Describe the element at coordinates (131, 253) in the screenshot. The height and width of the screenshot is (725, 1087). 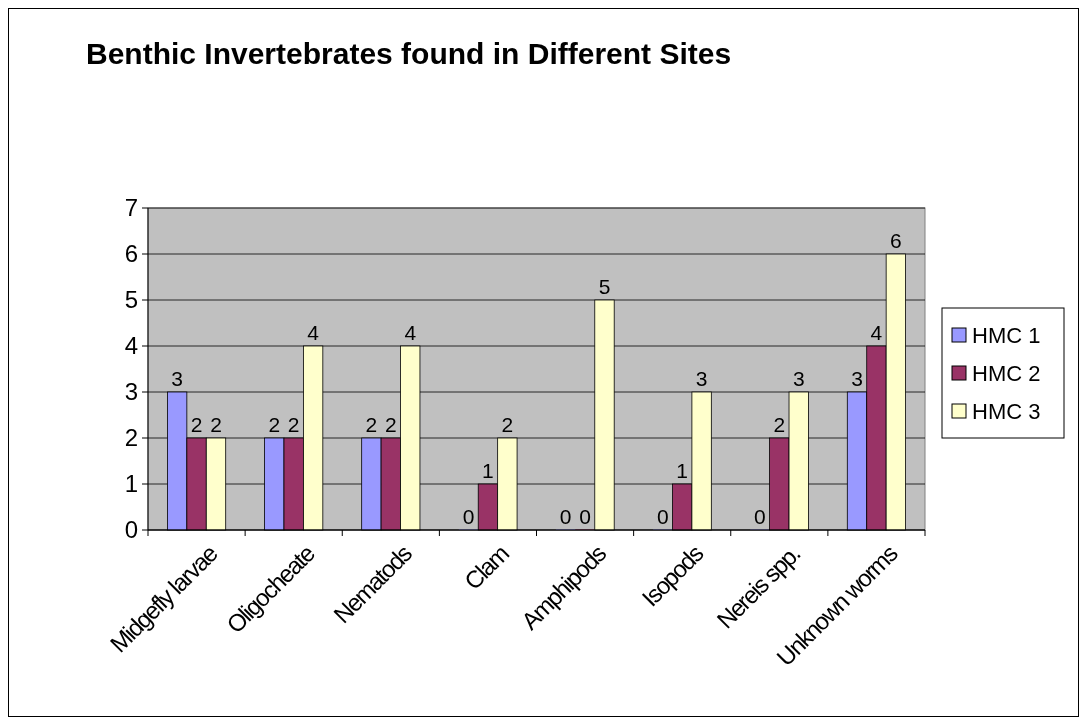
I see `y-tick-label: 6` at that location.